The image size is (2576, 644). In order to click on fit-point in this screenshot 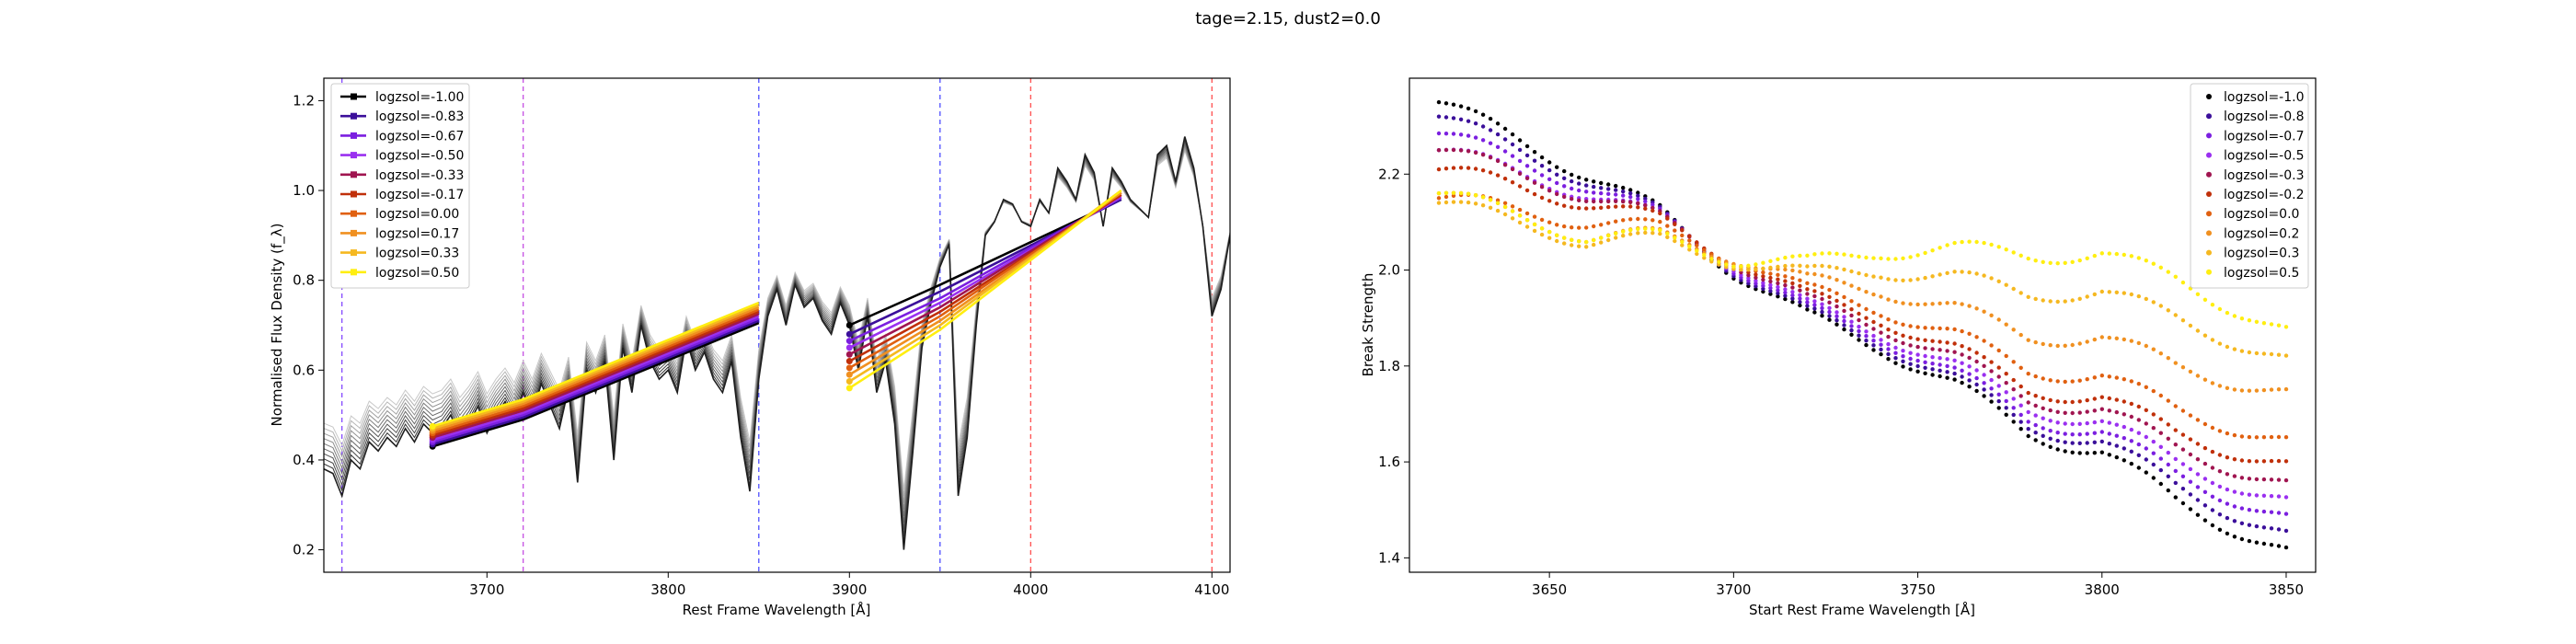, I will do `click(432, 426)`.